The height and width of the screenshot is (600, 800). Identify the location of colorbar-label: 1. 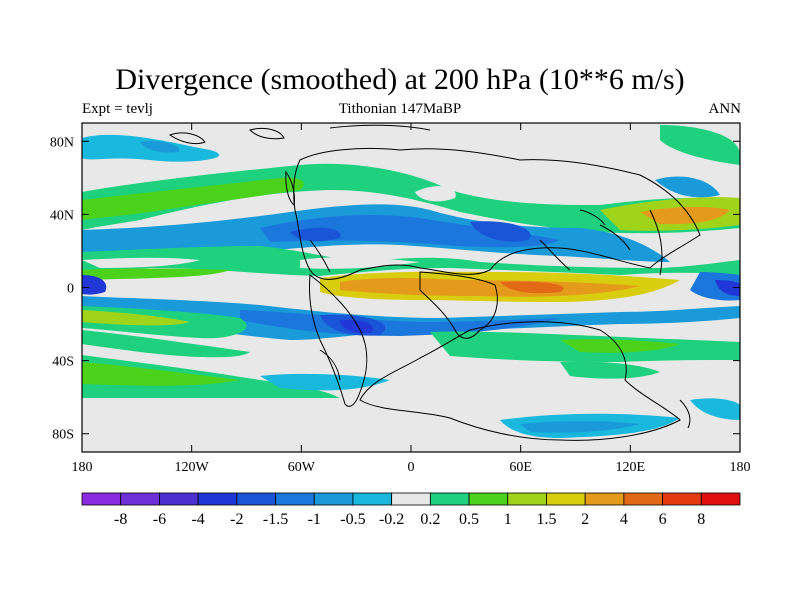
(508, 519).